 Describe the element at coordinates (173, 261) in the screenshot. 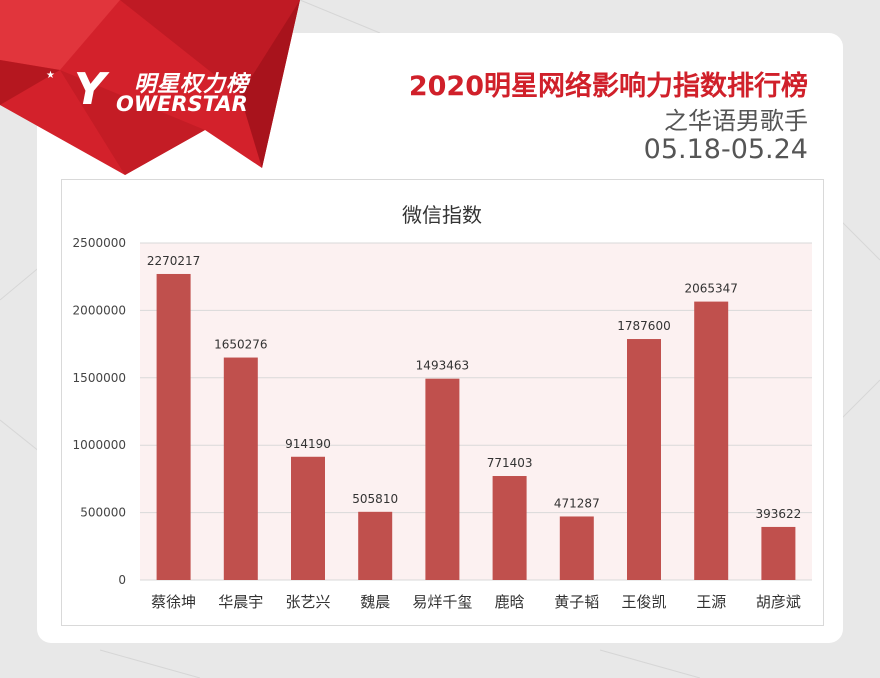

I see `data-label: 2270217` at that location.